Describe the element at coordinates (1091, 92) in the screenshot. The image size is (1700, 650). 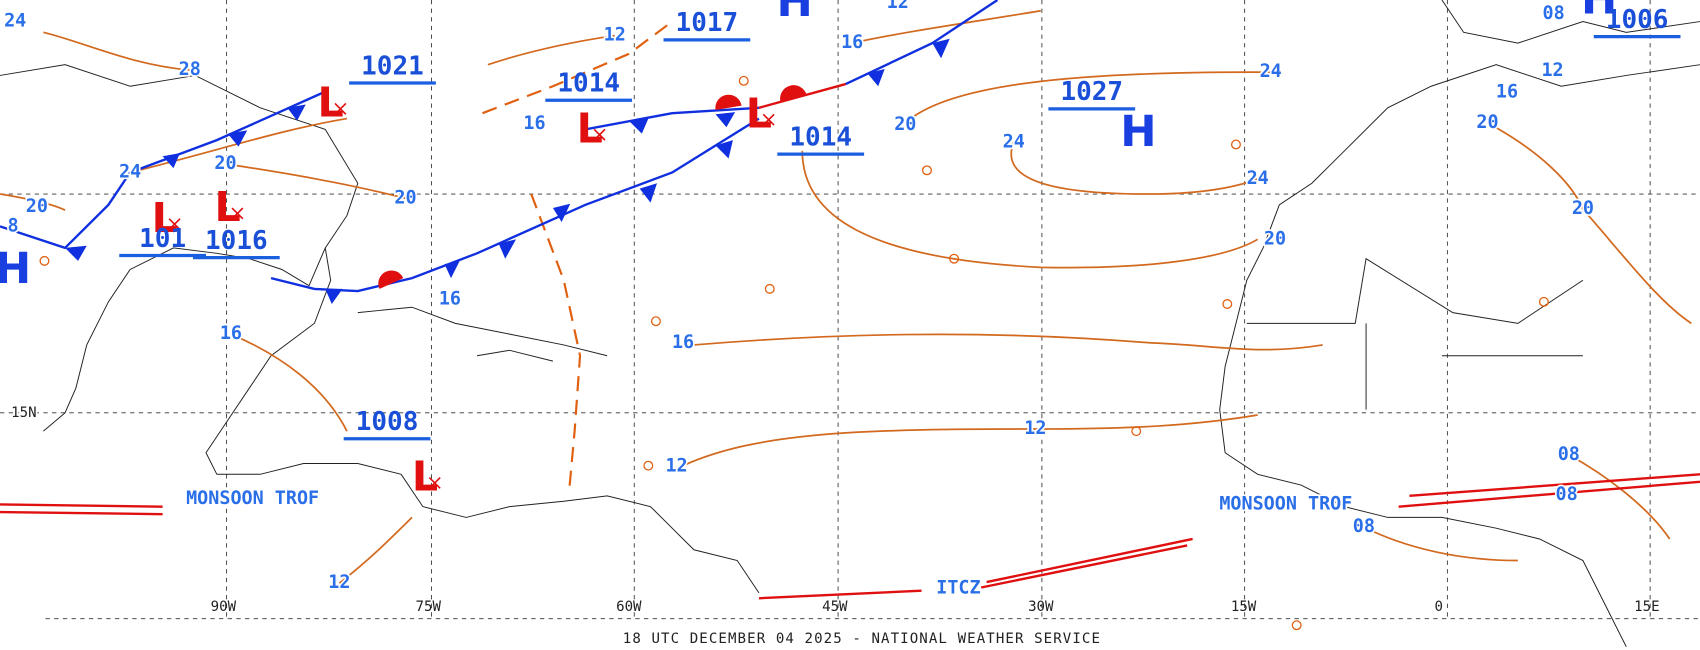
I see `pressure-label: 1027` at that location.